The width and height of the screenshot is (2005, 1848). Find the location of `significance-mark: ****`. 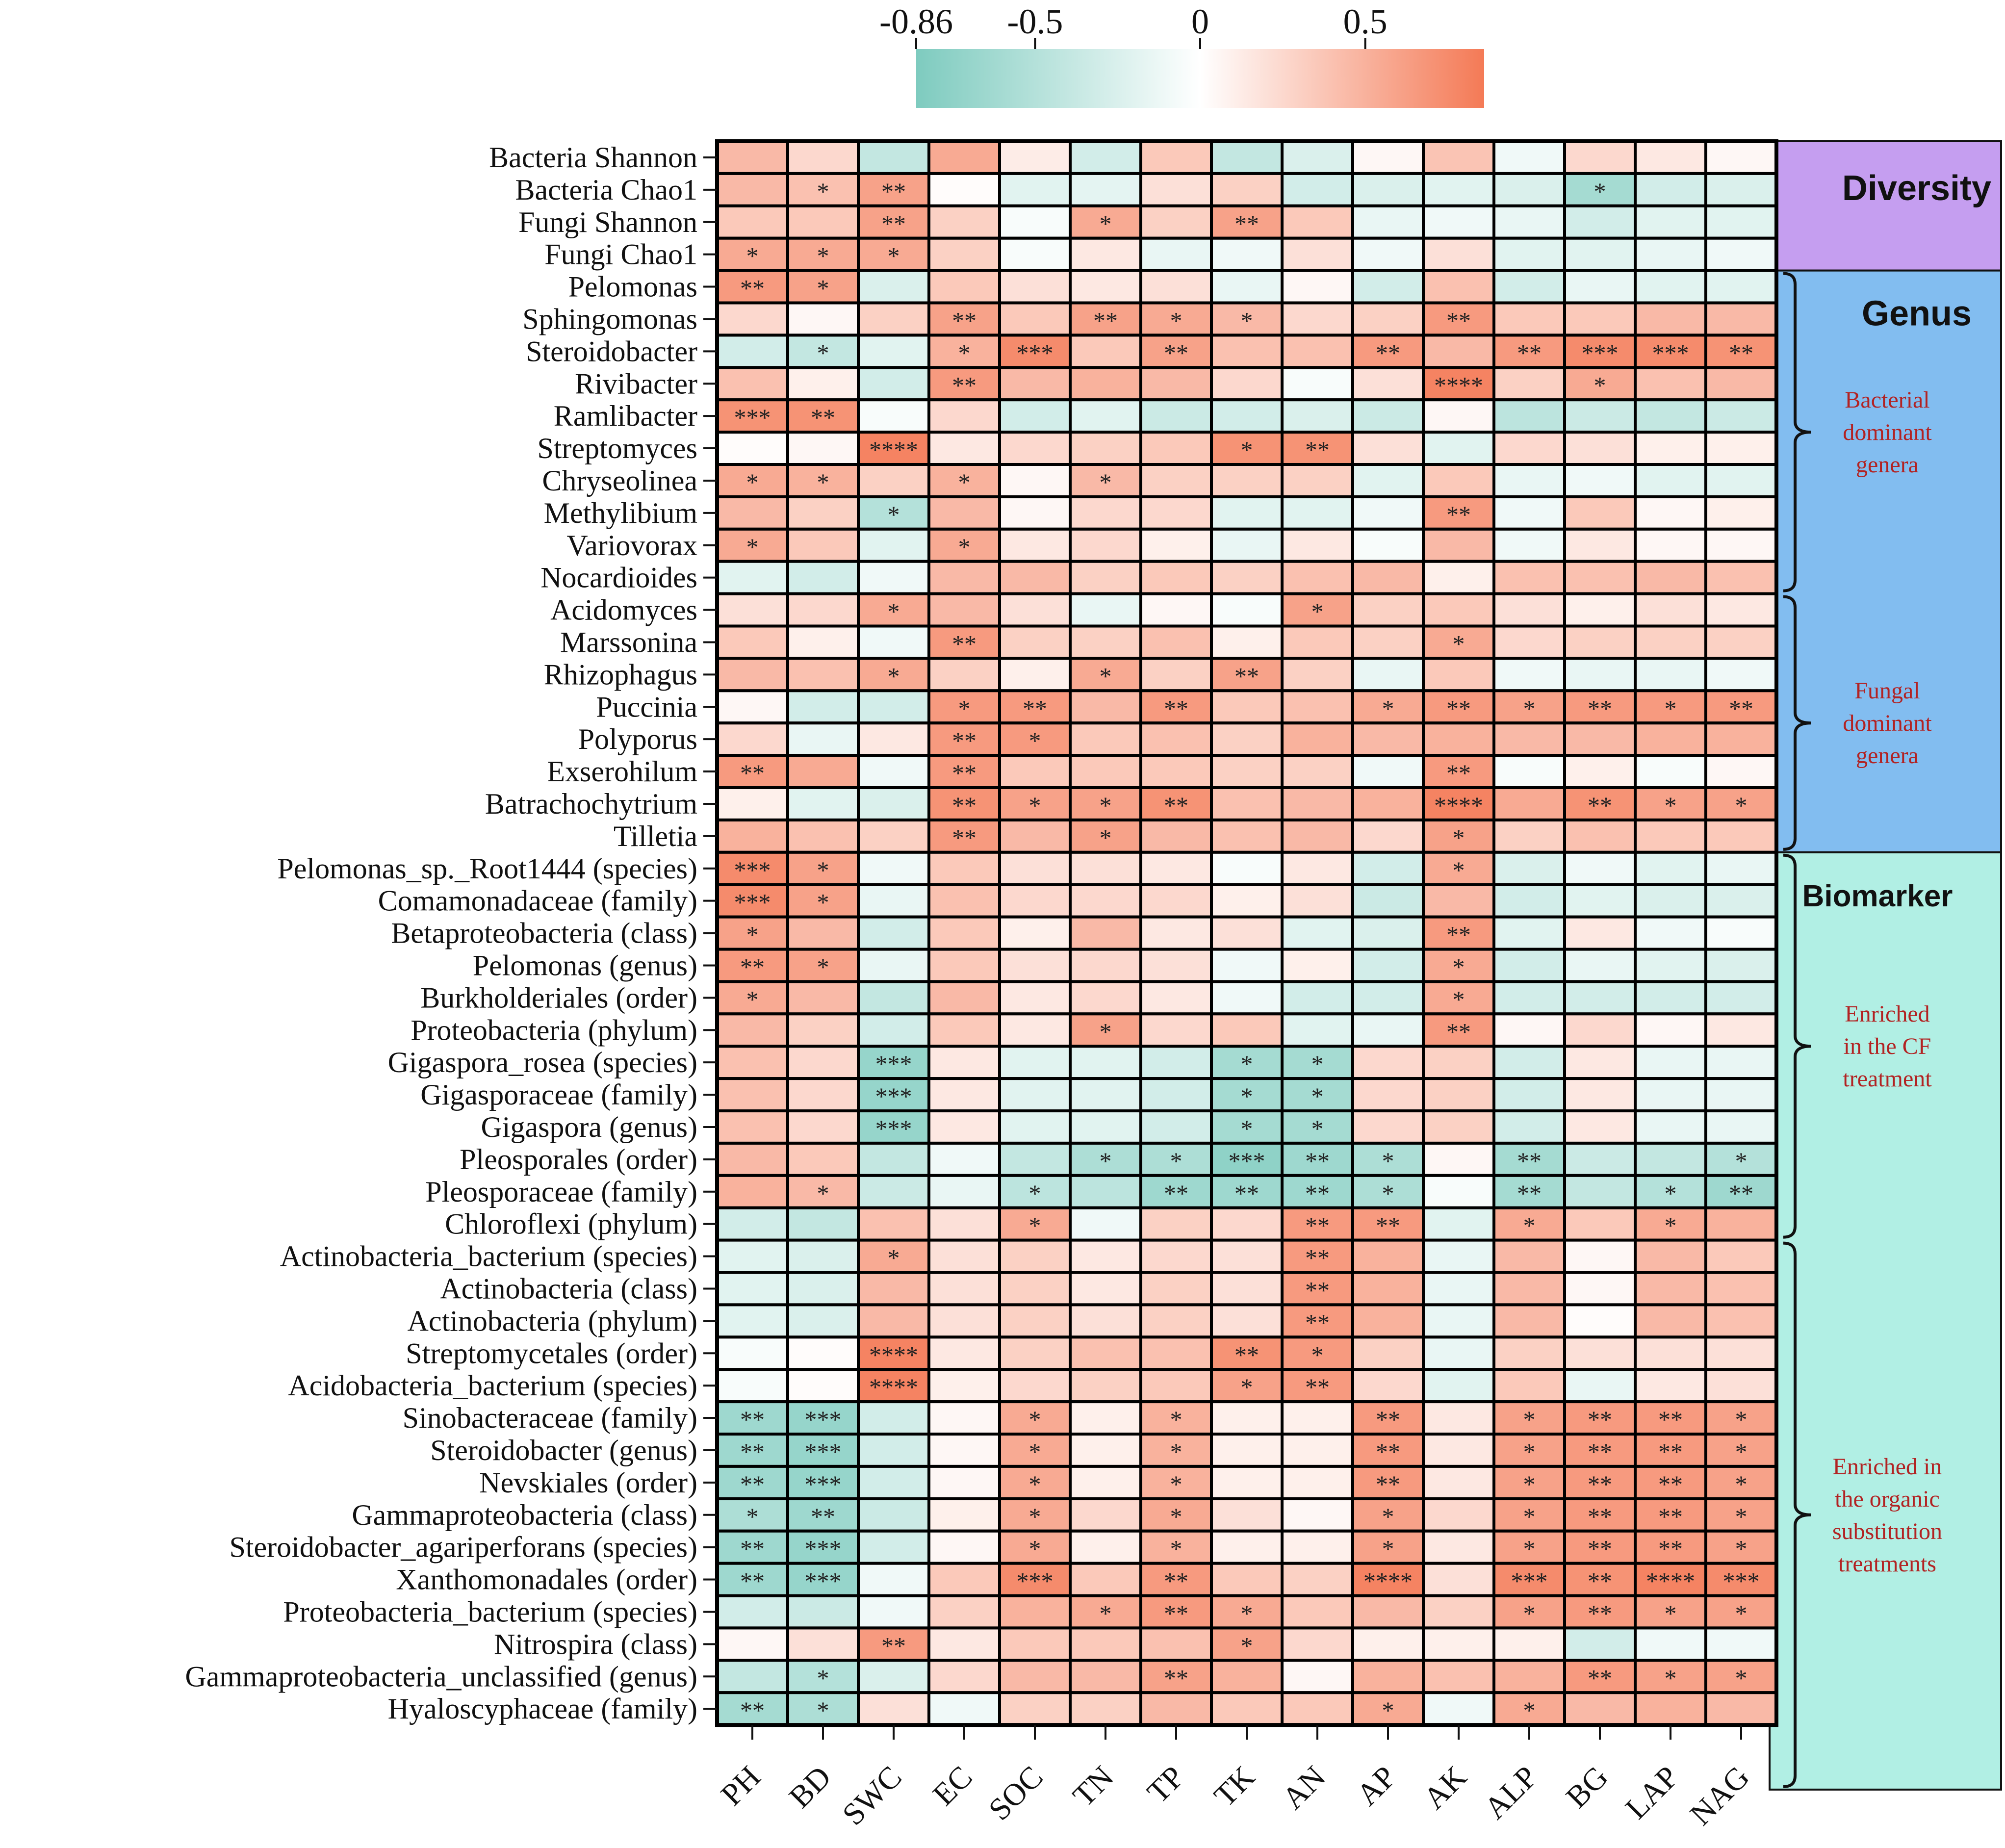

significance-mark: **** is located at coordinates (1670, 1581).